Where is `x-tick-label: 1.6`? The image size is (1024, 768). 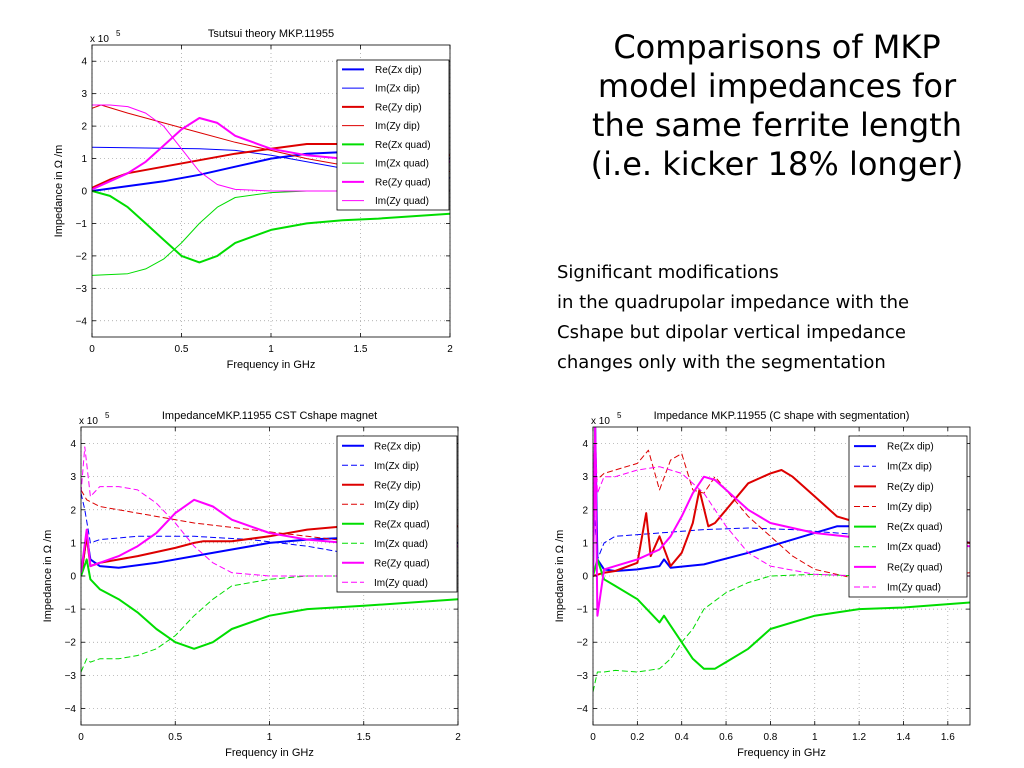
x-tick-label: 1.6 is located at coordinates (948, 737).